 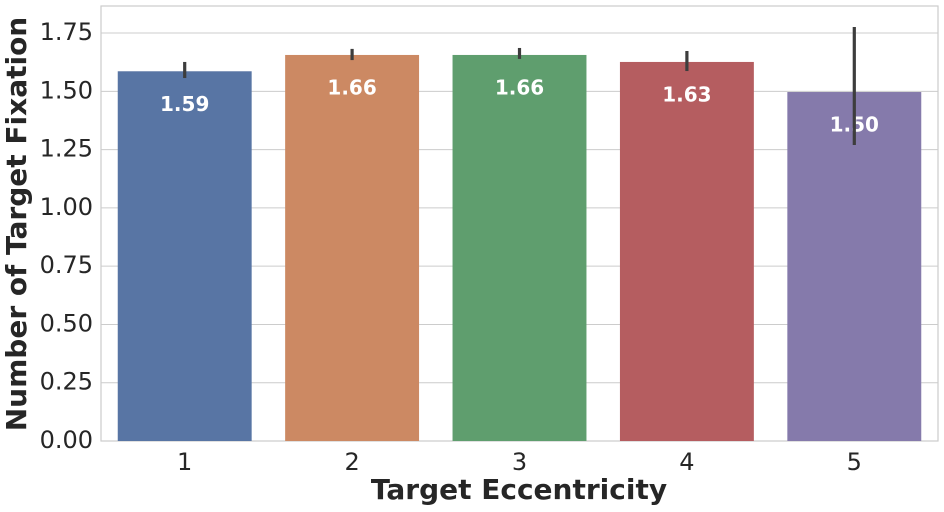 What do you see at coordinates (66, 32) in the screenshot?
I see `y-tick-label: 1.75` at bounding box center [66, 32].